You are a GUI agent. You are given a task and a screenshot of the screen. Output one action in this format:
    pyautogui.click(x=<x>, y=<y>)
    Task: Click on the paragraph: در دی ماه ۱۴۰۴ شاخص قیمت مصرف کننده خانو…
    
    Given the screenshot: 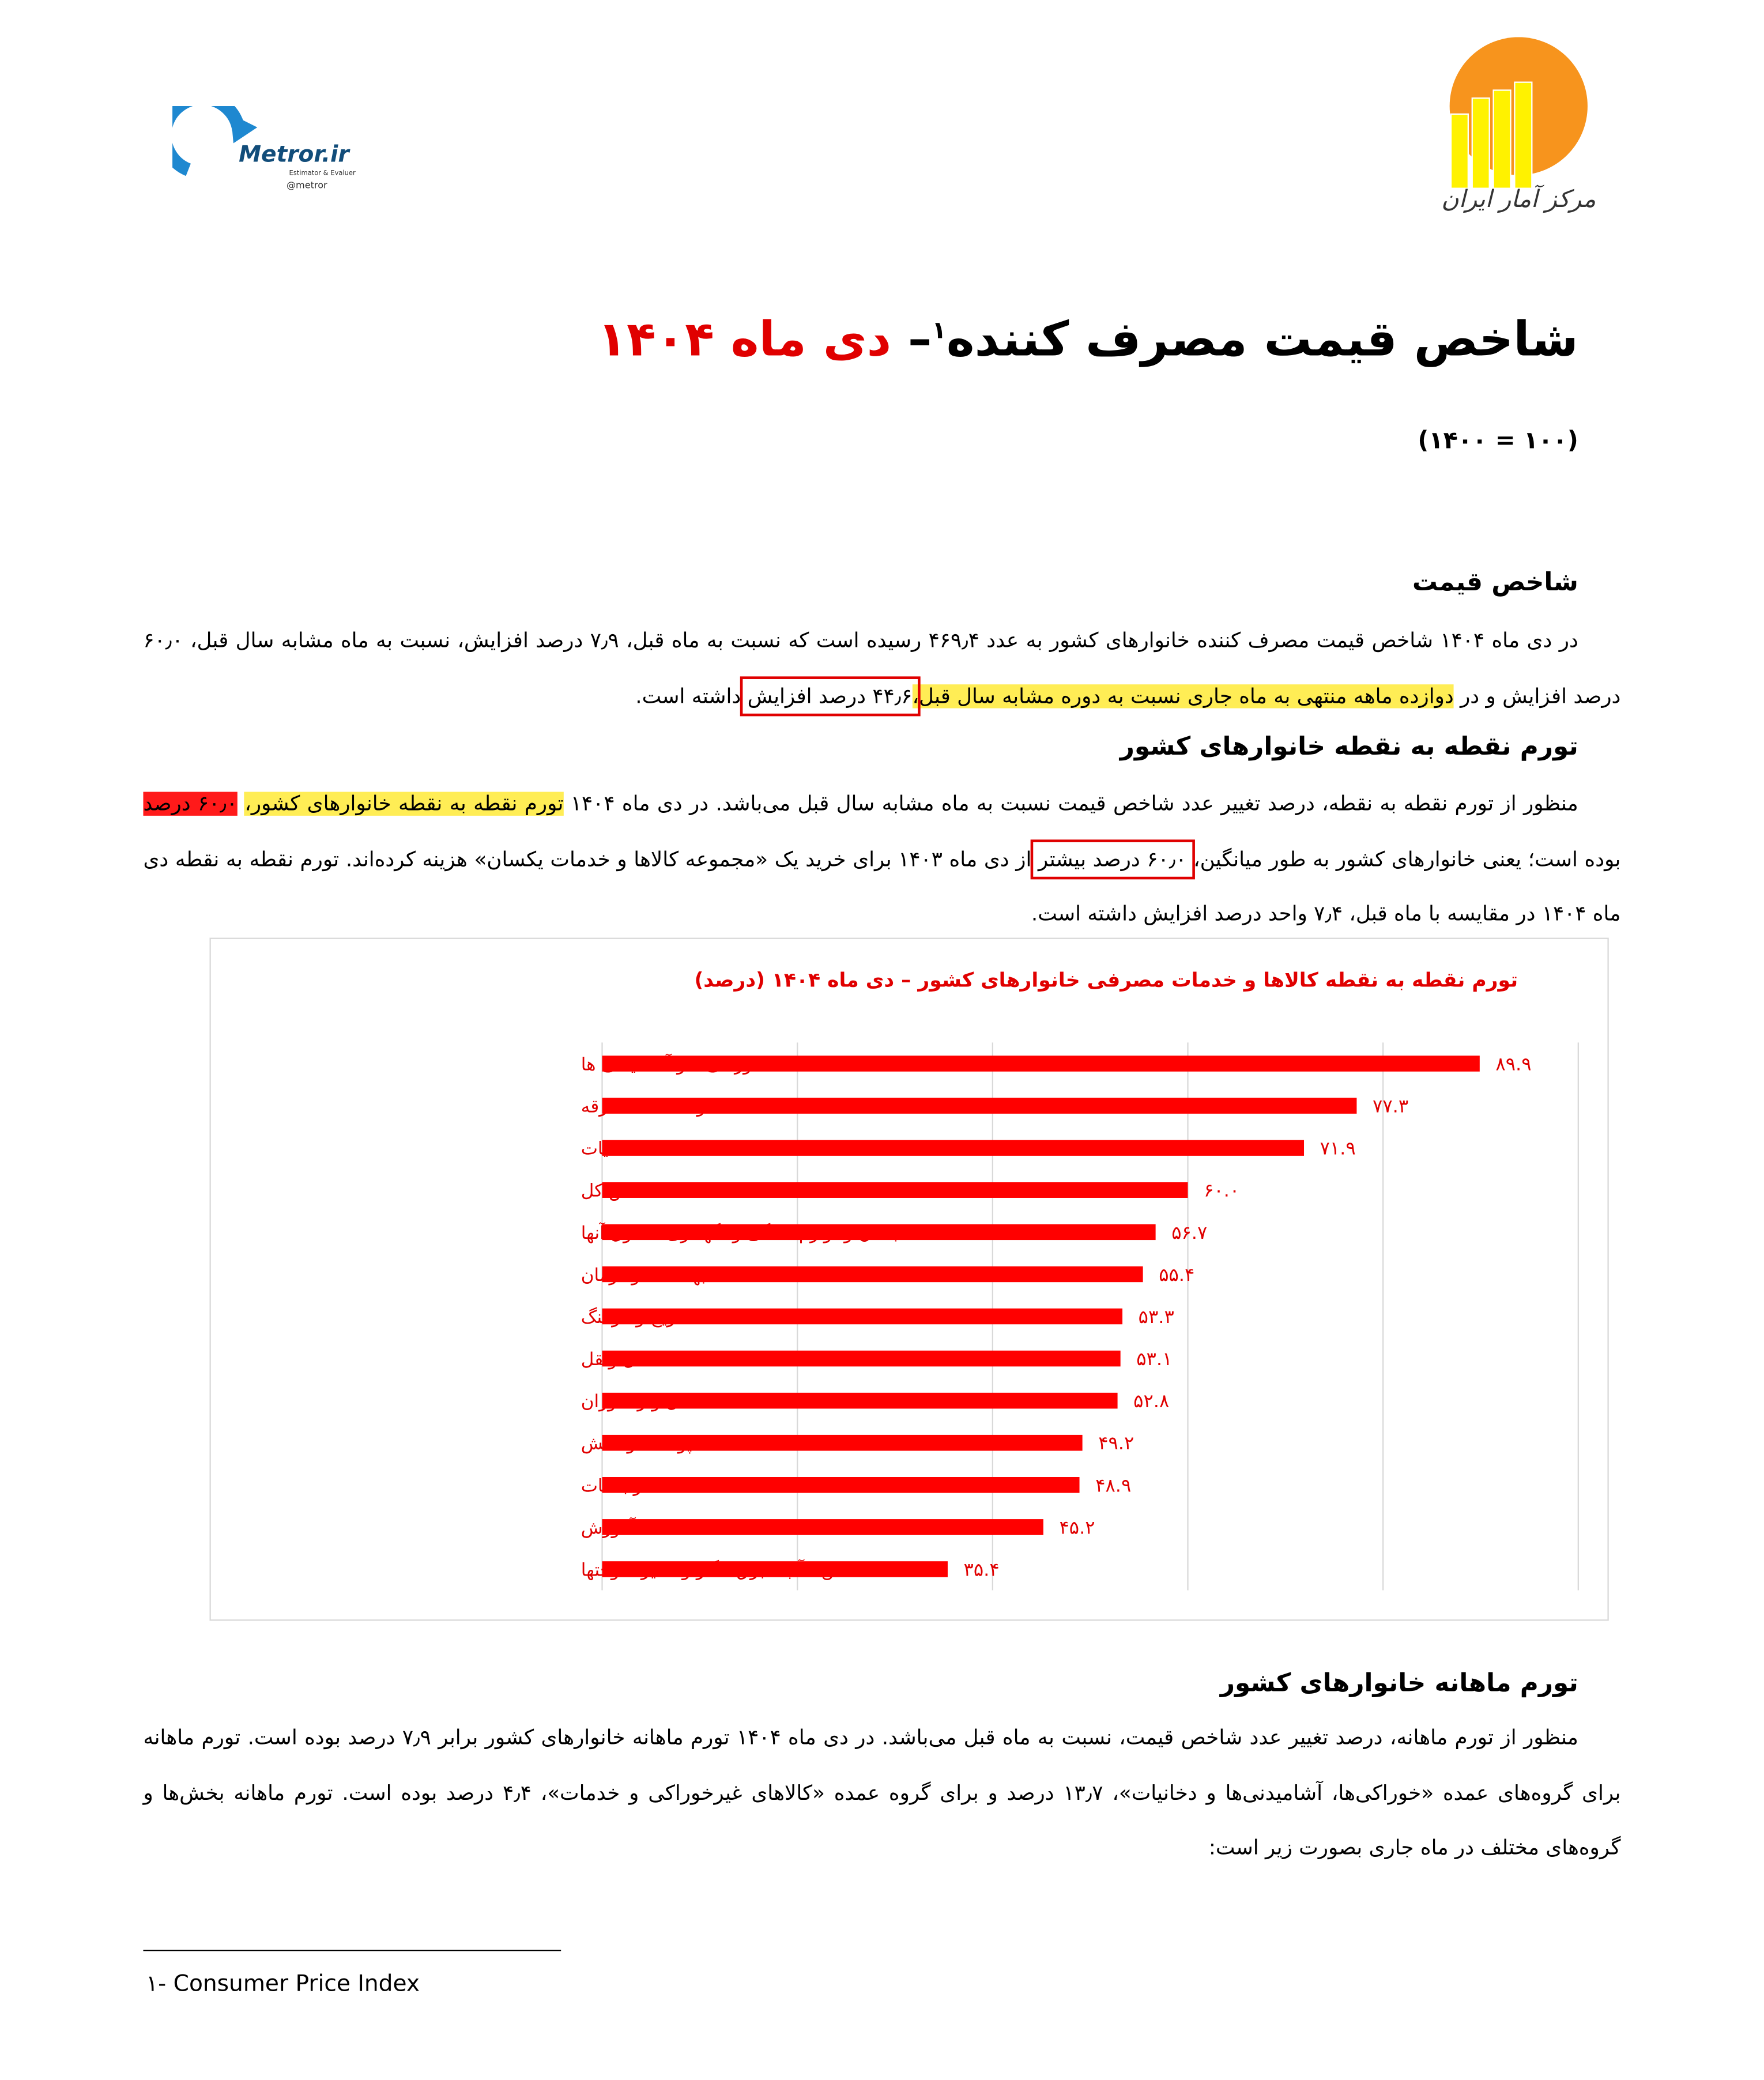 What is the action you would take?
    pyautogui.click(x=881, y=669)
    